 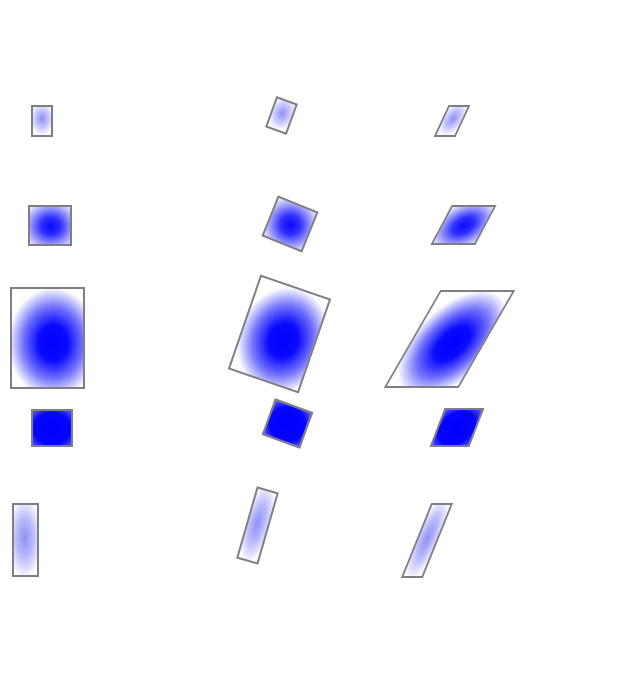 What do you see at coordinates (25, 540) in the screenshot?
I see `rect-r5-upright` at bounding box center [25, 540].